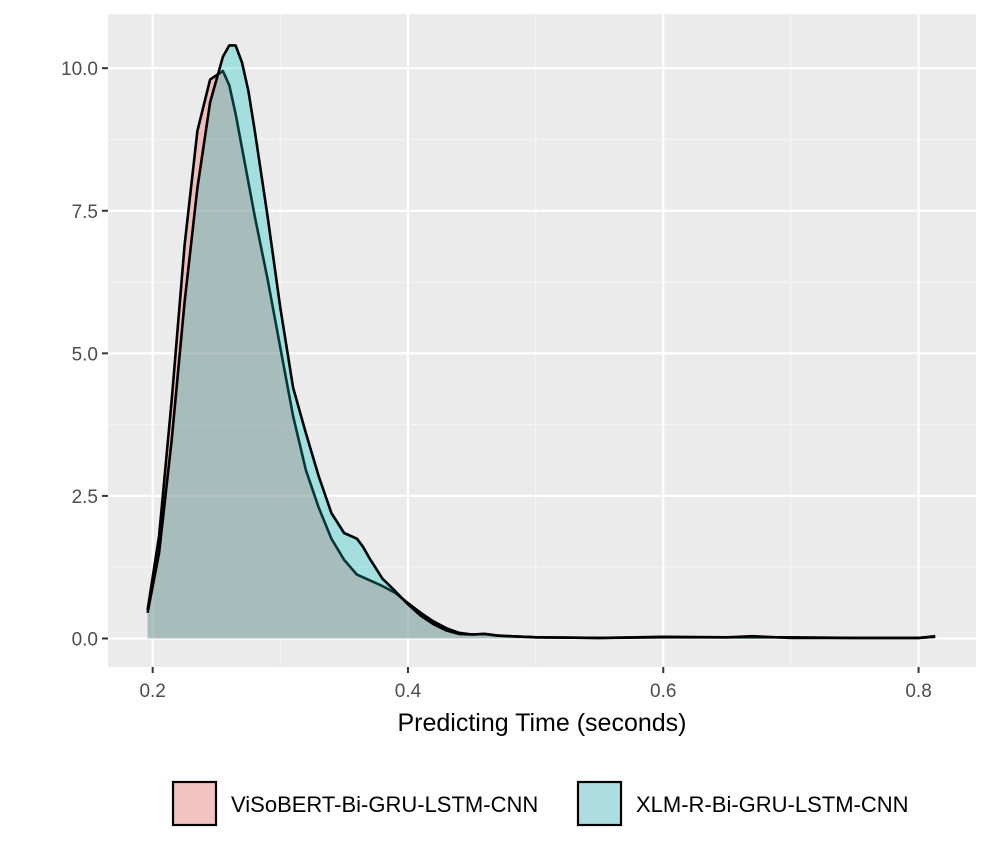 This screenshot has height=856, width=992. I want to click on x-tick-label: 0.4, so click(408, 691).